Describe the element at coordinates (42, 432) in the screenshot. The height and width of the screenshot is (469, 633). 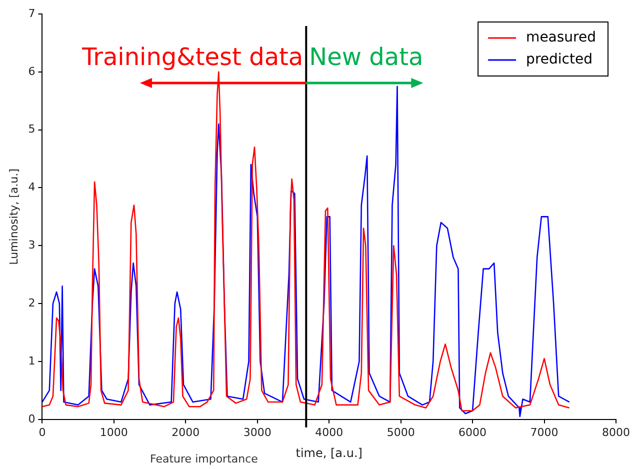
I see `x-tick-label: 0` at that location.